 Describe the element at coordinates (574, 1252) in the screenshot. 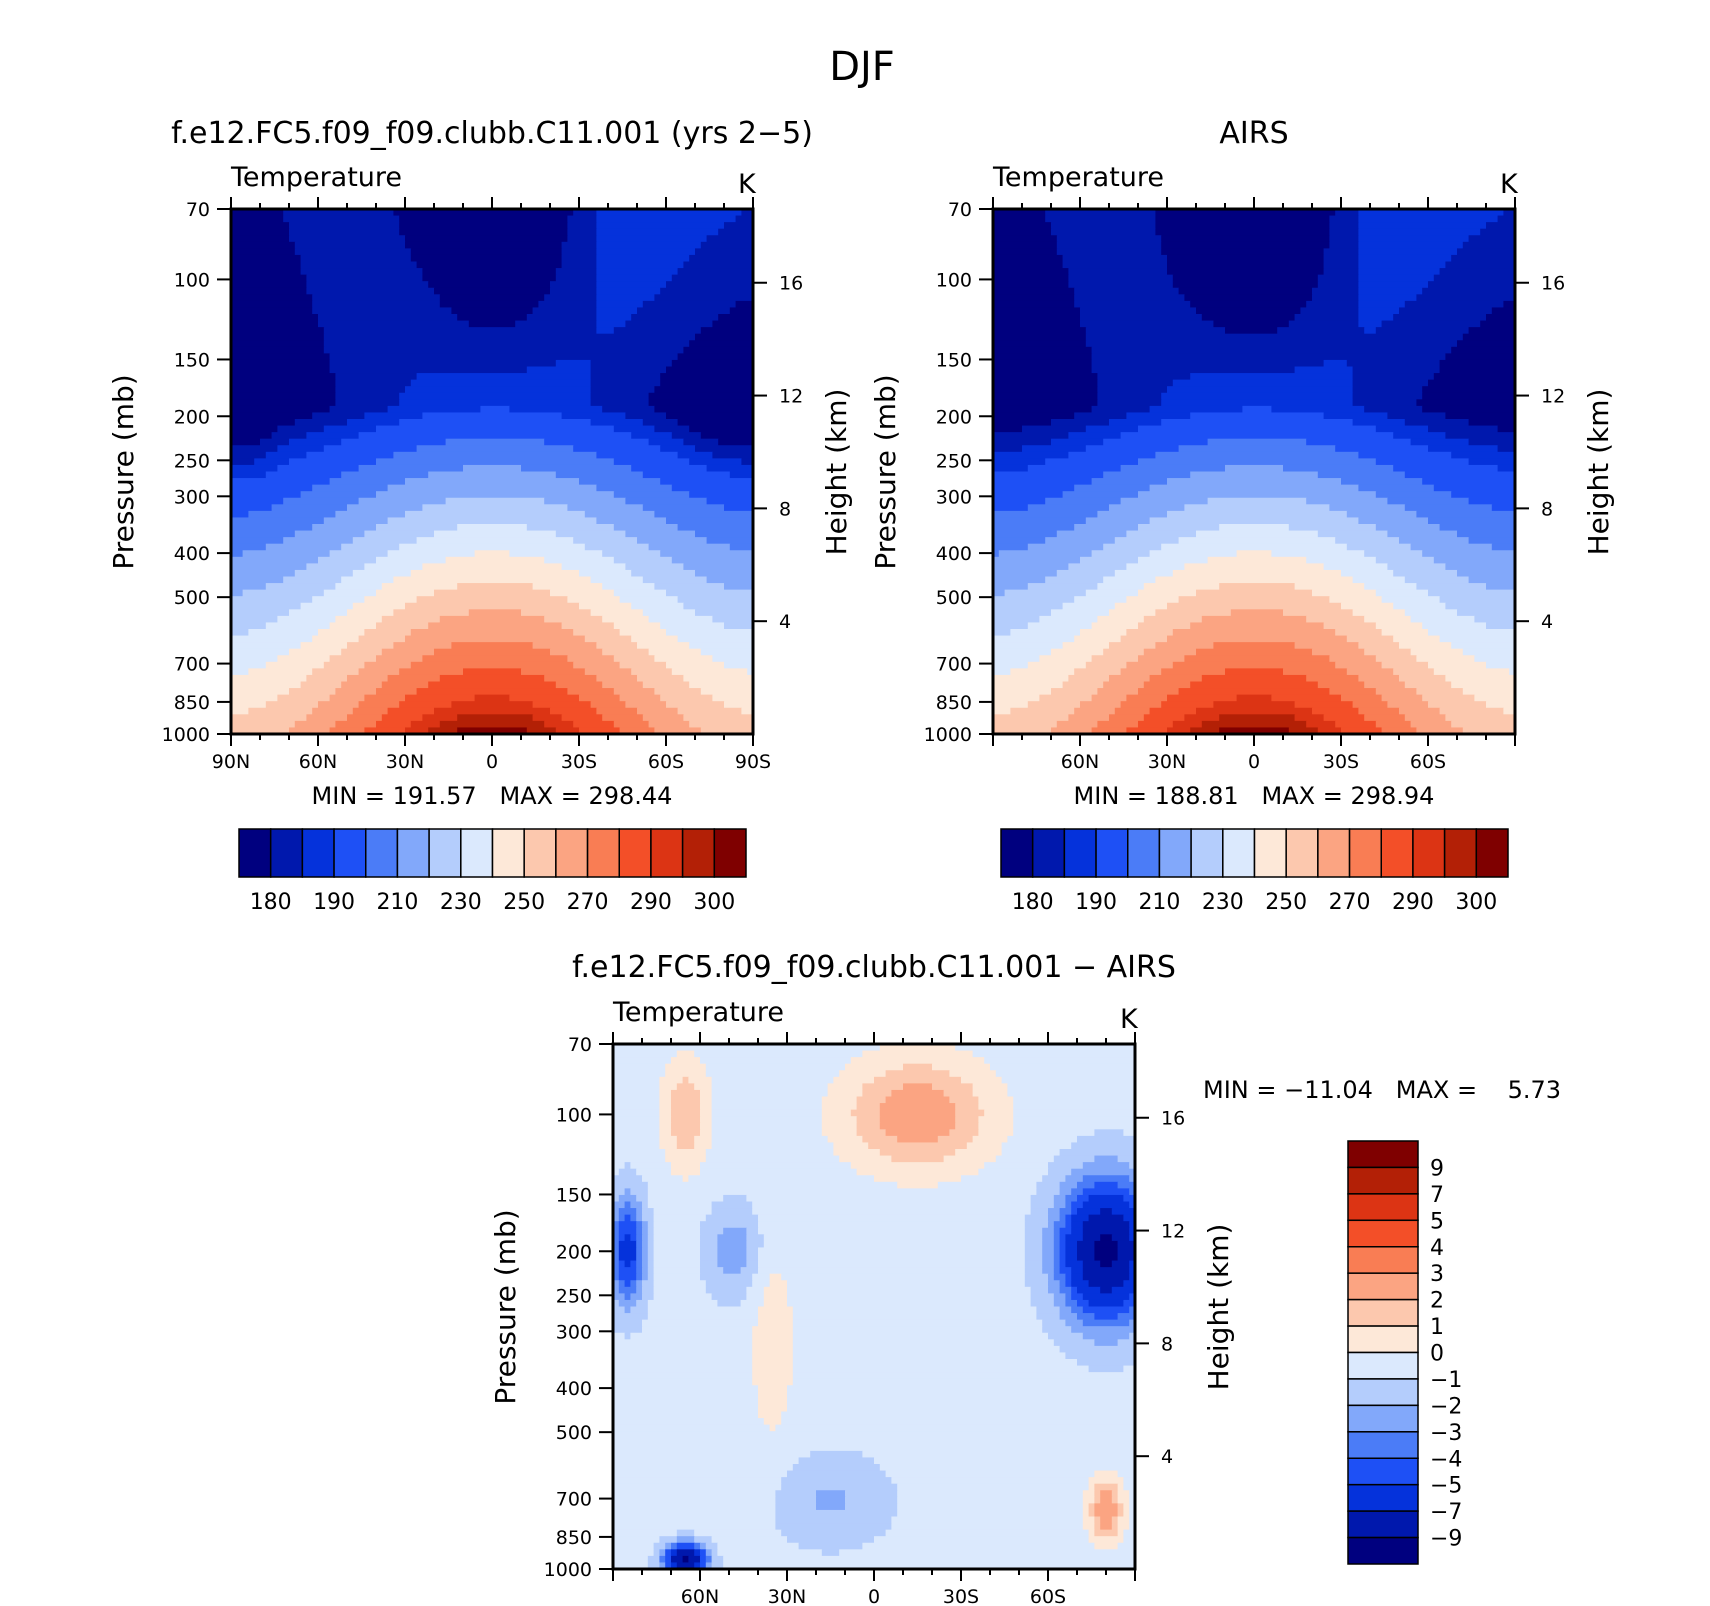

I see `y-tick-label: 200` at that location.